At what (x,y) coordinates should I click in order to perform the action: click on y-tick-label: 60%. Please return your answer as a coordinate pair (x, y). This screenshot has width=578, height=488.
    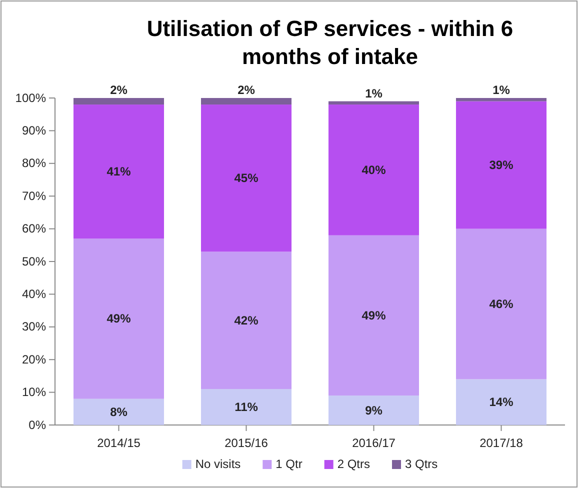
    Looking at the image, I should click on (34, 229).